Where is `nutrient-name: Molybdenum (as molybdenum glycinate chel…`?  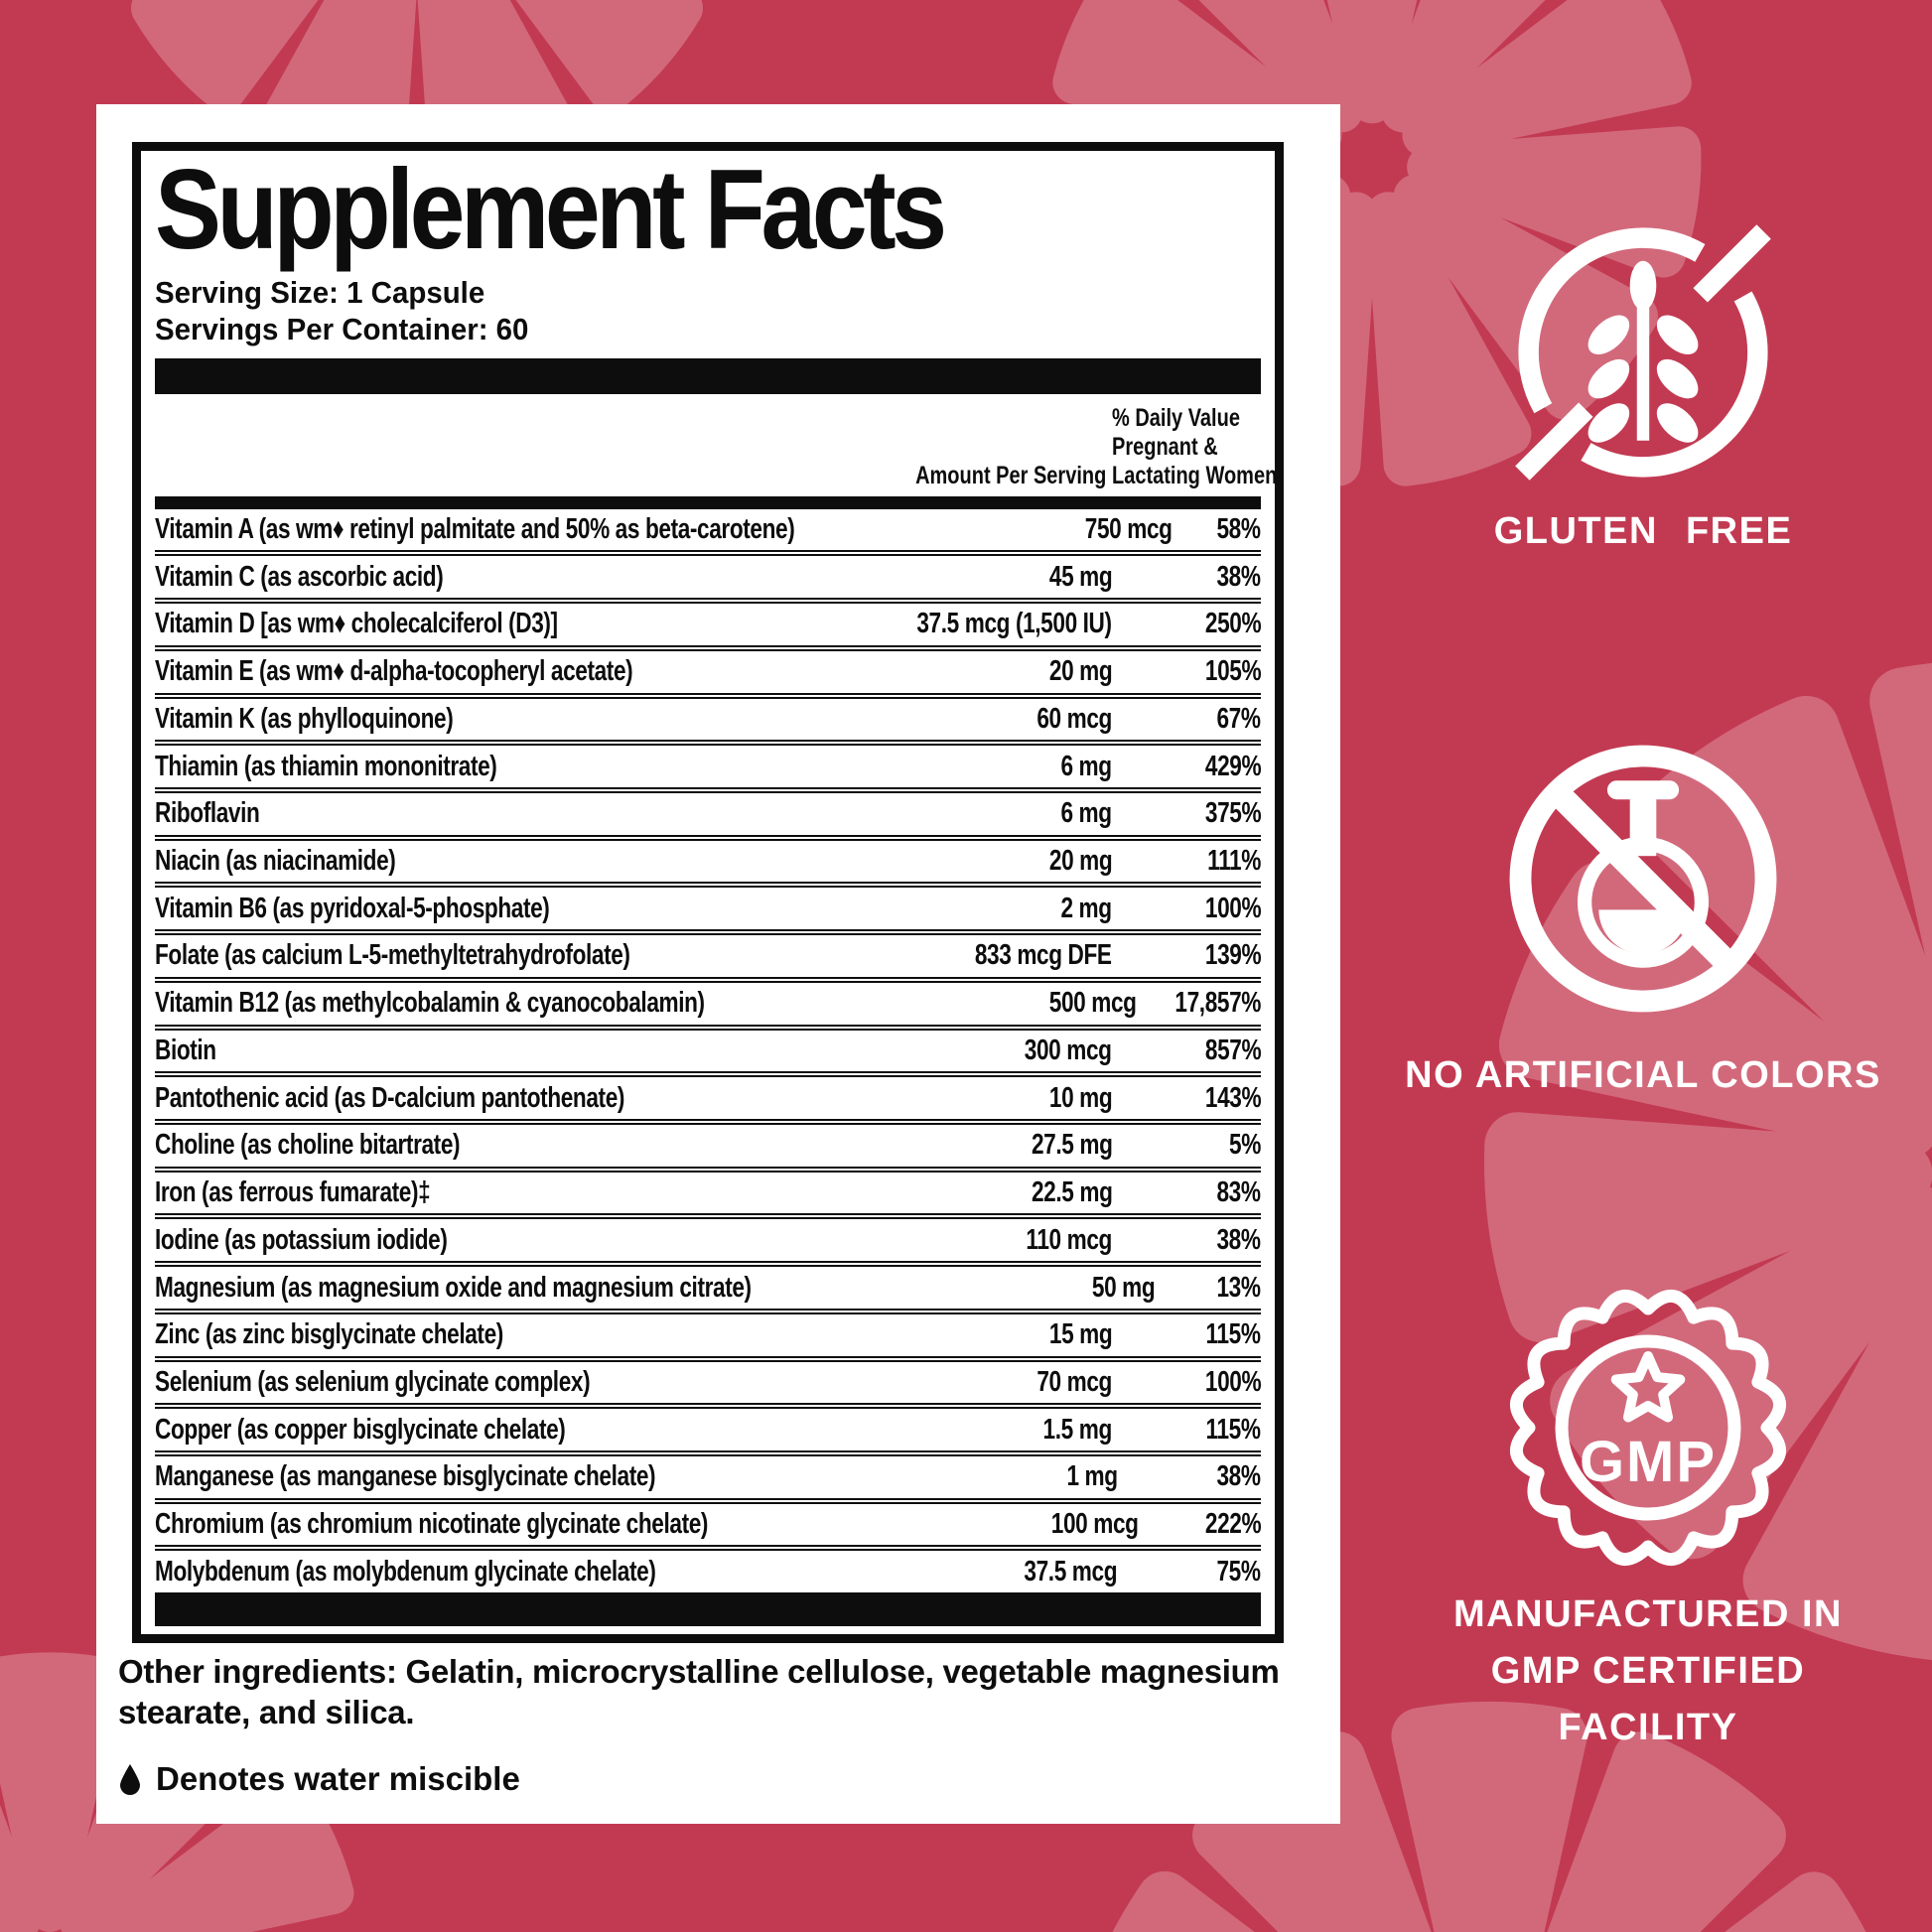
nutrient-name: Molybdenum (as molybdenum glycinate chel… is located at coordinates (405, 1571).